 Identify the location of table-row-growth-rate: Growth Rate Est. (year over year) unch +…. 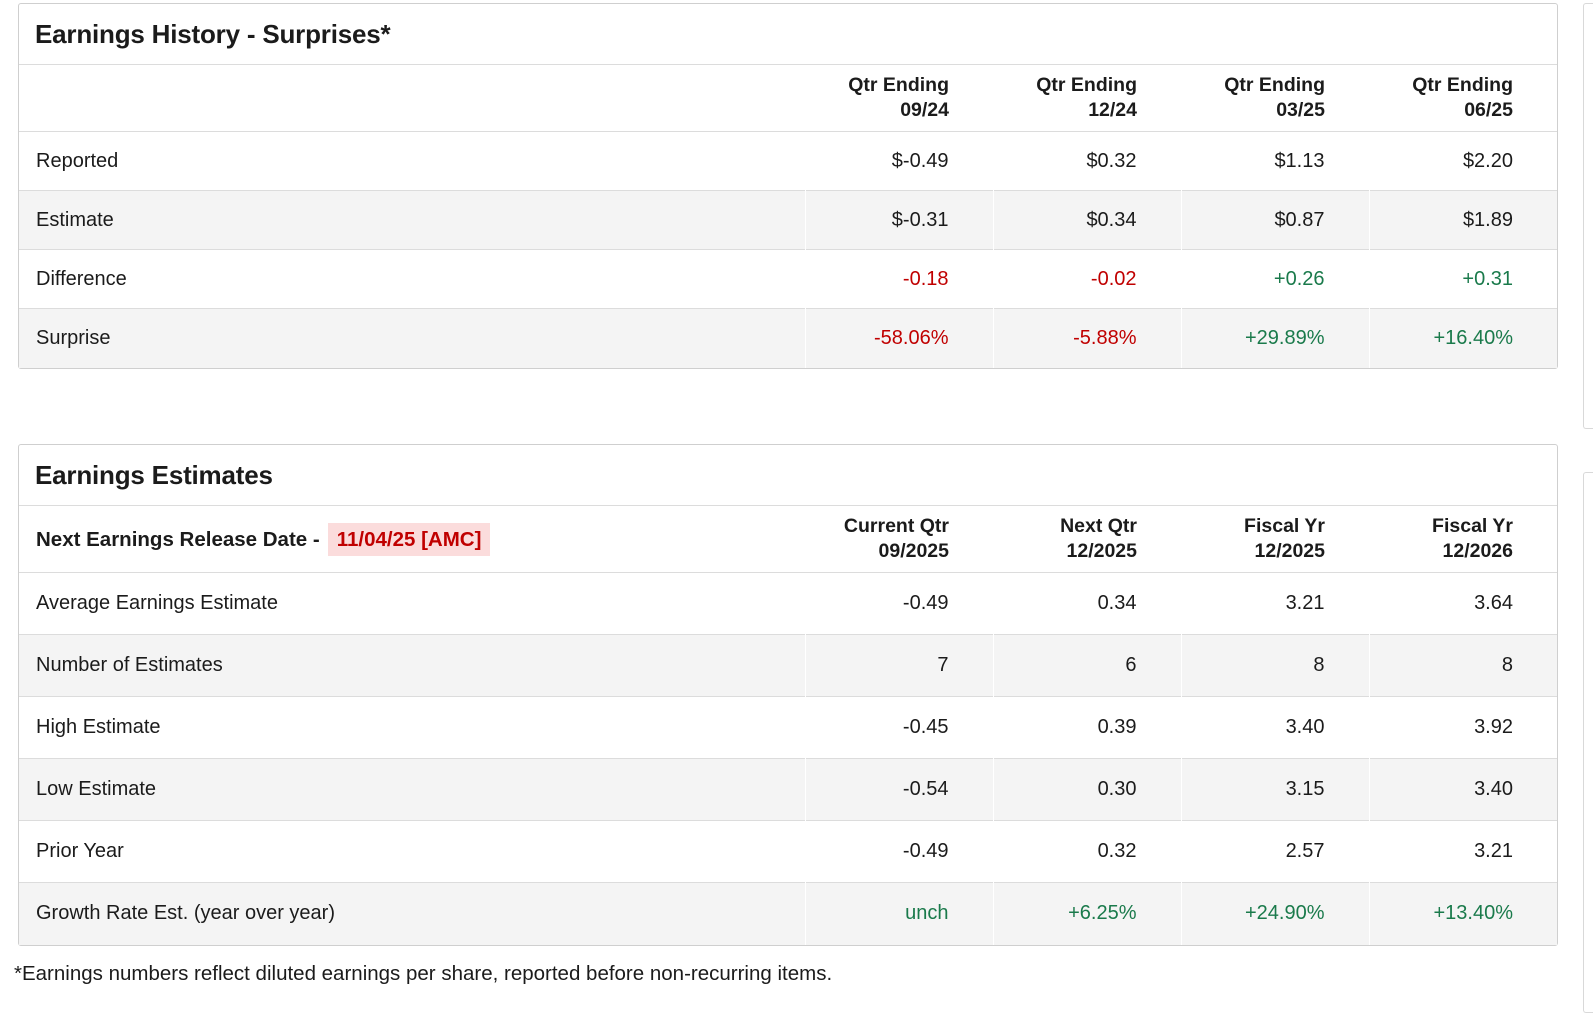
(788, 913).